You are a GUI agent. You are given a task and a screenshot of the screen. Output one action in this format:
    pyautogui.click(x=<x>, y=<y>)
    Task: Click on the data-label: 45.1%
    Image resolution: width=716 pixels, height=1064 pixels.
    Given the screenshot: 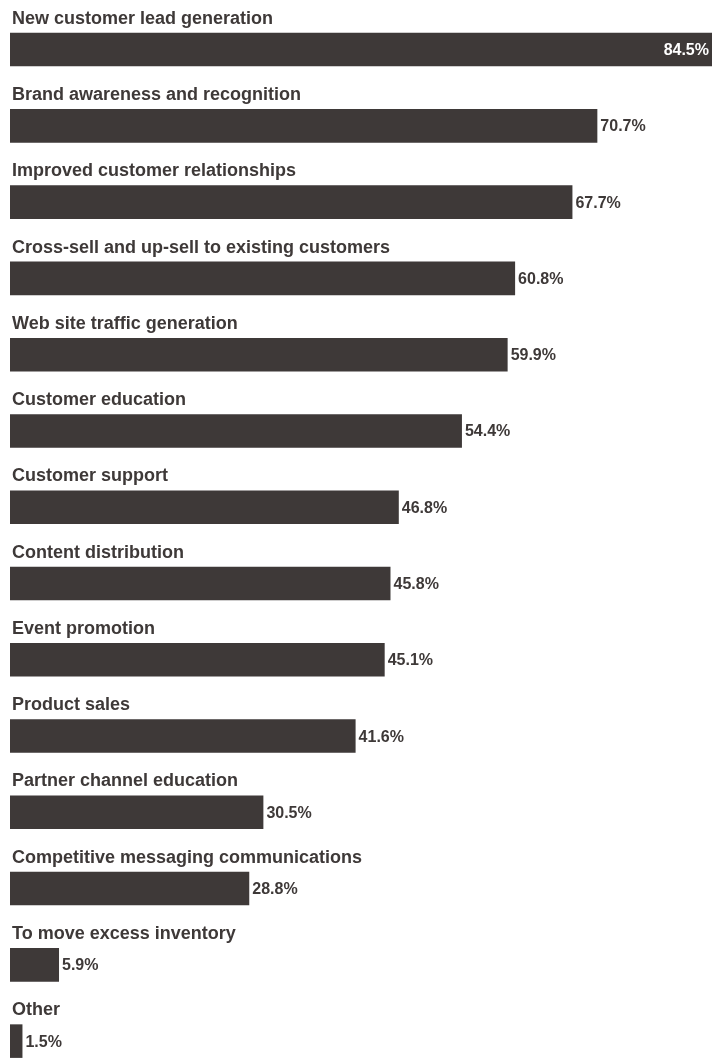 What is the action you would take?
    pyautogui.click(x=410, y=660)
    